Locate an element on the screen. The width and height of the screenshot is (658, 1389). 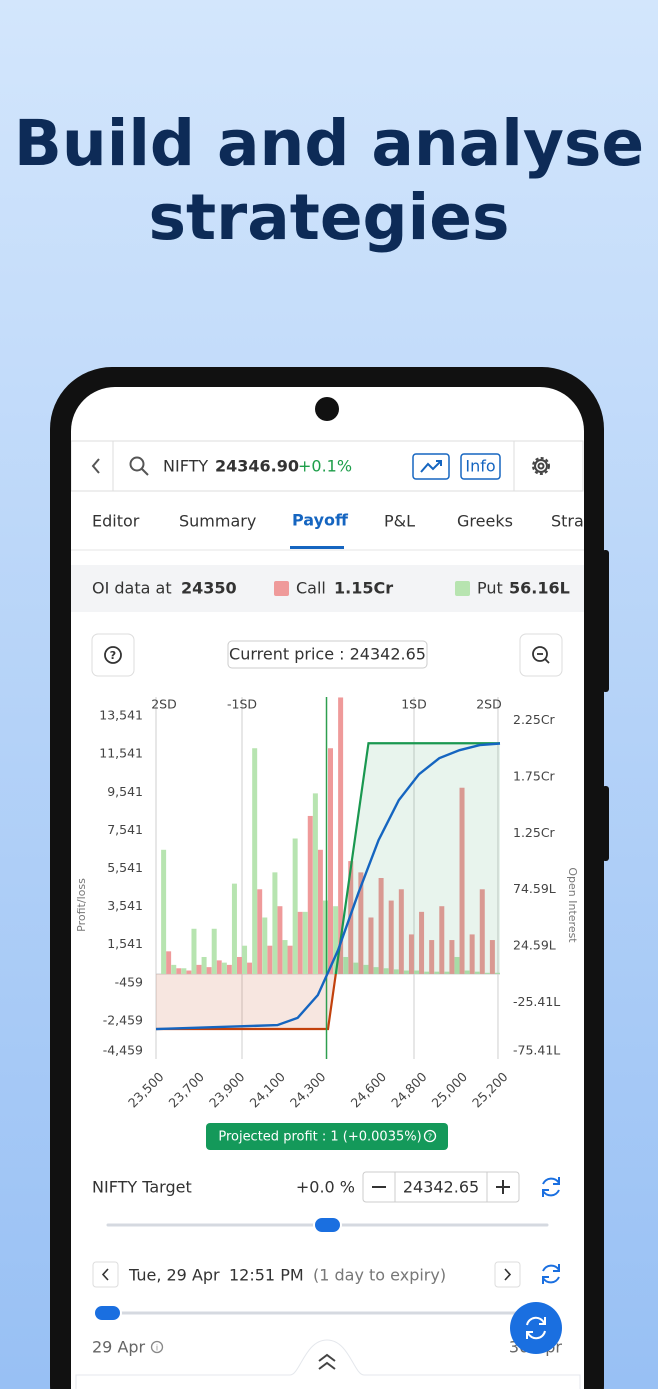
y-tick-label: 5,541 is located at coordinates (125, 867).